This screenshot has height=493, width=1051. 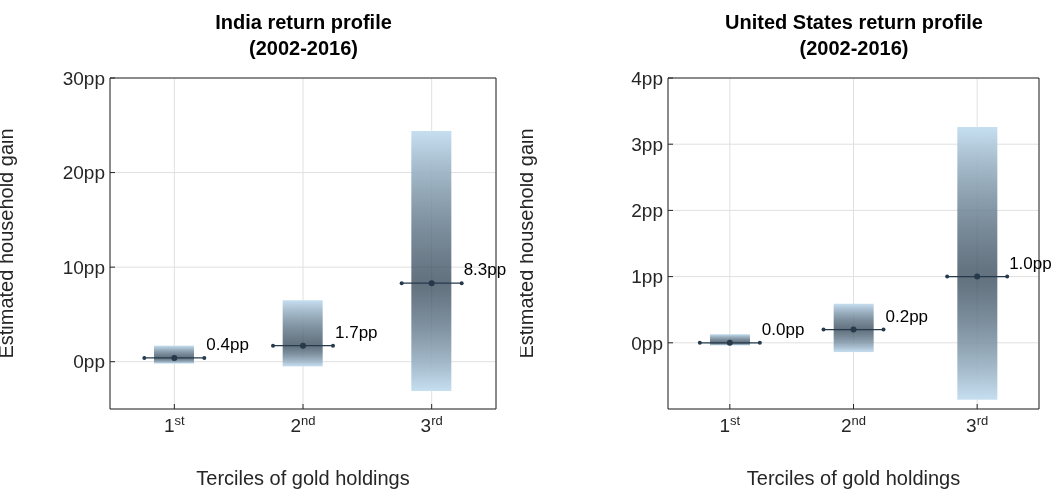 What do you see at coordinates (647, 277) in the screenshot?
I see `y-tick-label: 1pp` at bounding box center [647, 277].